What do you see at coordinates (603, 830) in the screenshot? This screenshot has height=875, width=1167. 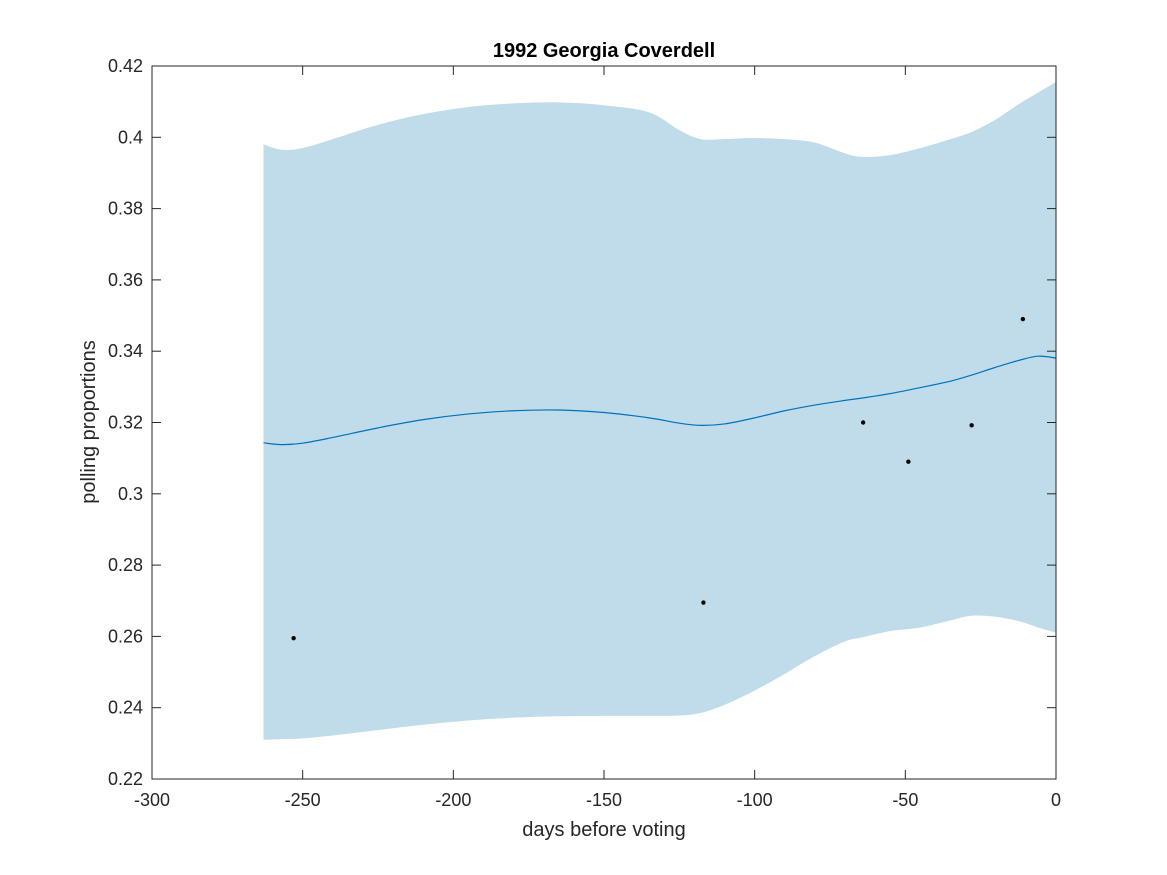 I see `x-axis-label: days before voting` at bounding box center [603, 830].